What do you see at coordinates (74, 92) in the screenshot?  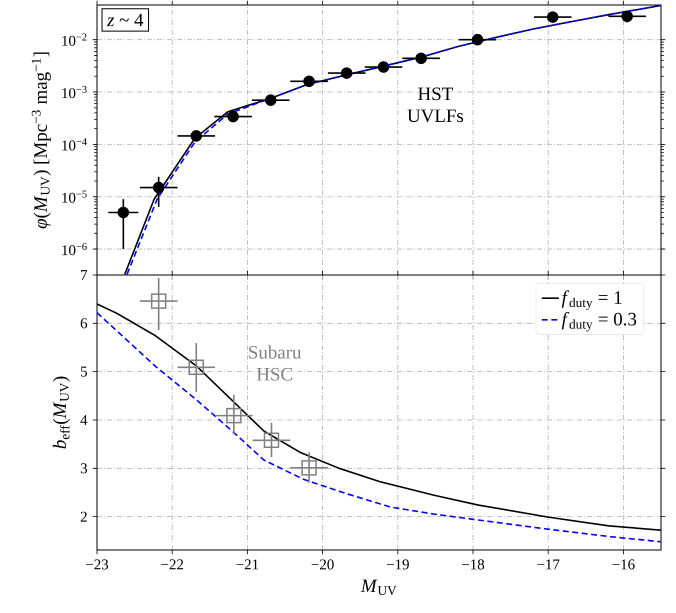 I see `y-tick-label: 10$^{−3}$` at bounding box center [74, 92].